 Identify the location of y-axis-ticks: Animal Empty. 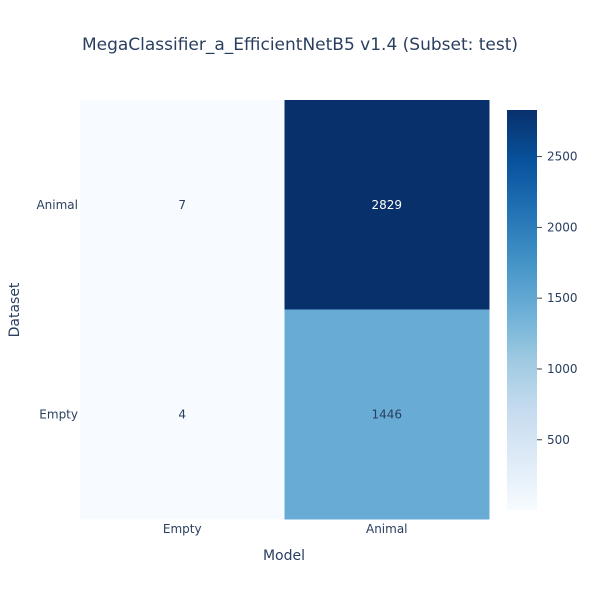
(57, 310).